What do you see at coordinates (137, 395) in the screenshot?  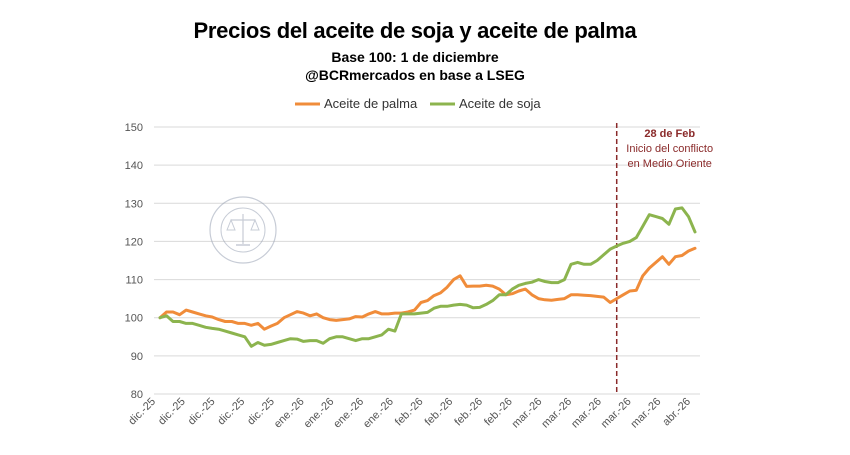 I see `y-tick-label: 80` at bounding box center [137, 395].